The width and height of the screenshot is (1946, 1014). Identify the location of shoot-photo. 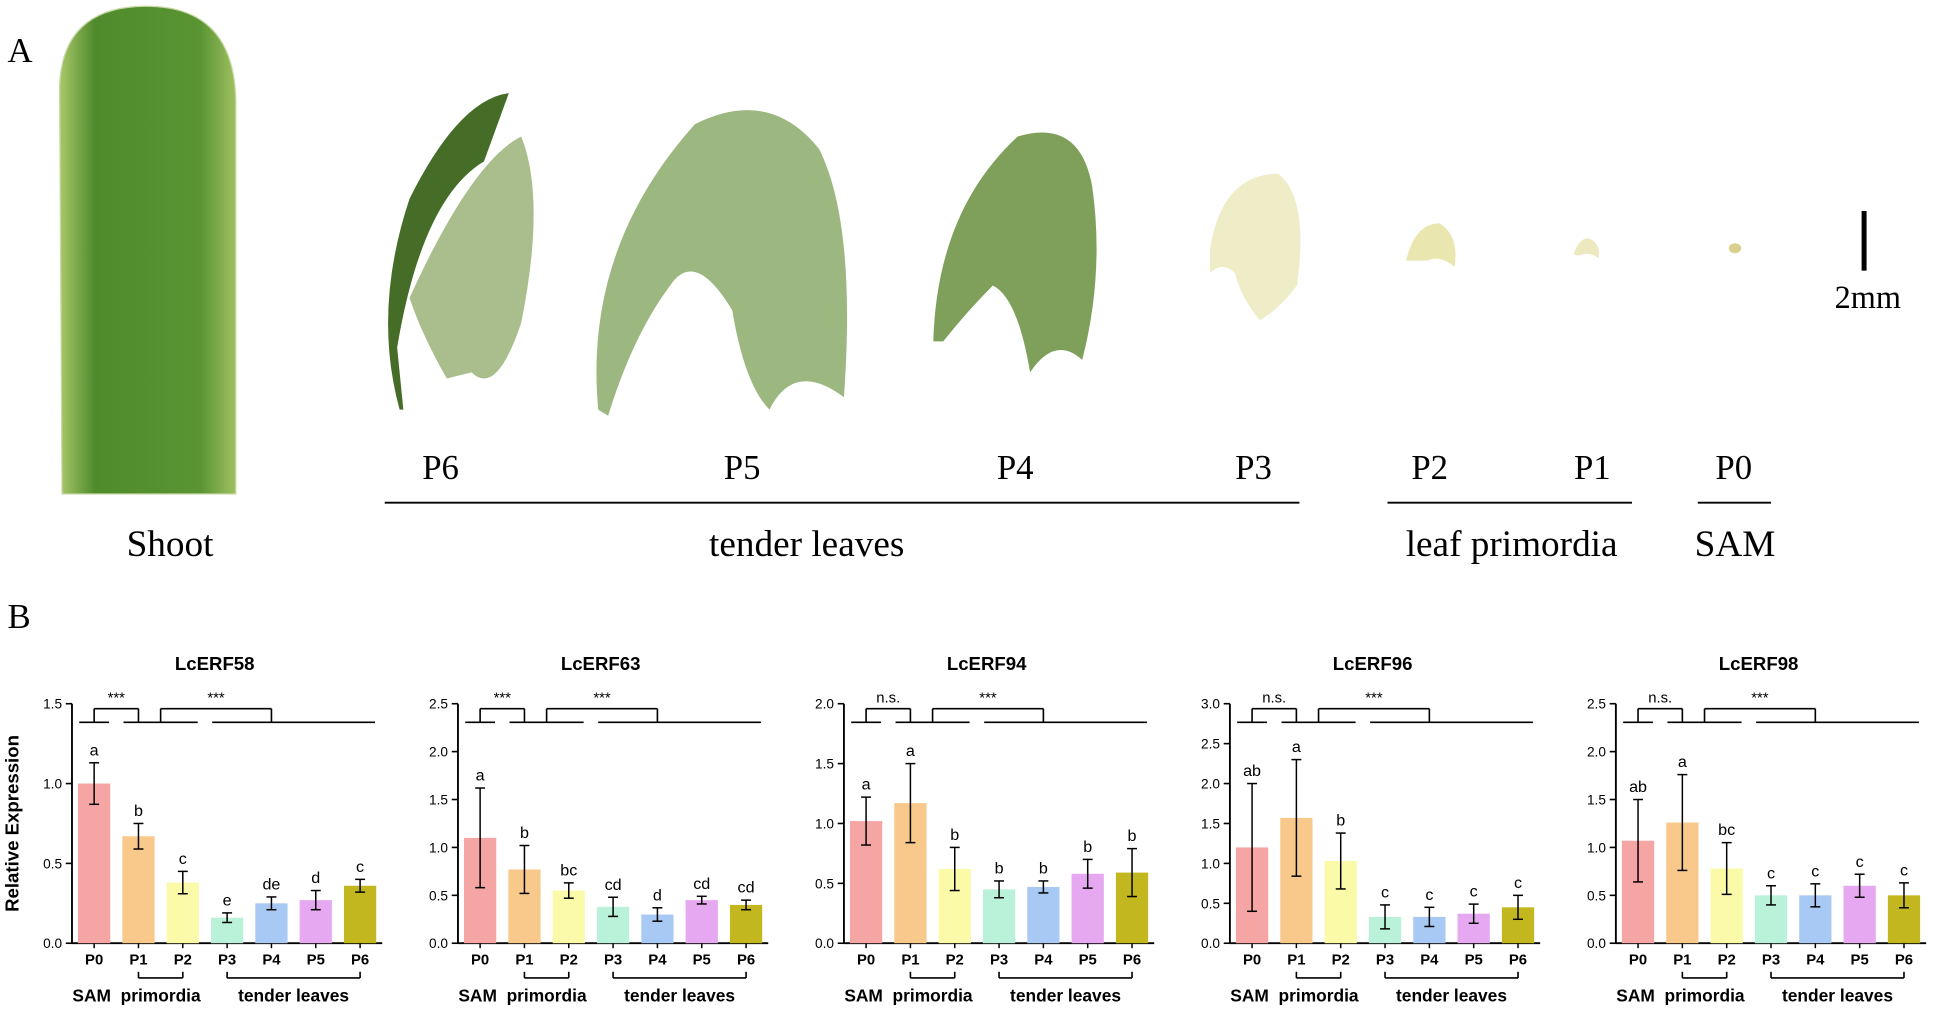
(147, 250).